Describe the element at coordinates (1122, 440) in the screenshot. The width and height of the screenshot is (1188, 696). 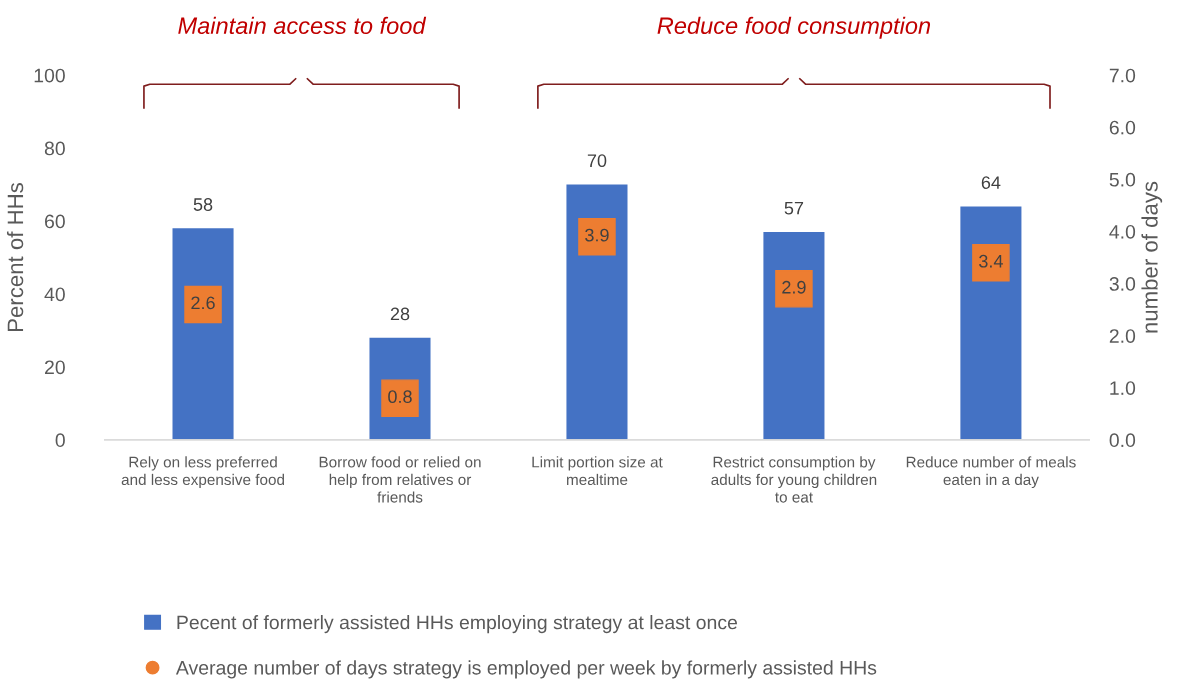
I see `y2-tick-label: 0.0` at that location.